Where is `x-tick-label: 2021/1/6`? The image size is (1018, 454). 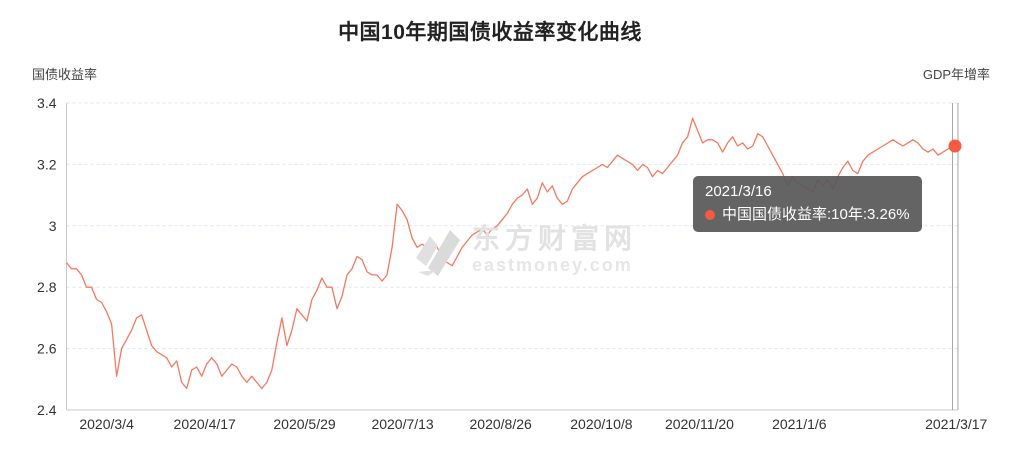 x-tick-label: 2021/1/6 is located at coordinates (799, 424).